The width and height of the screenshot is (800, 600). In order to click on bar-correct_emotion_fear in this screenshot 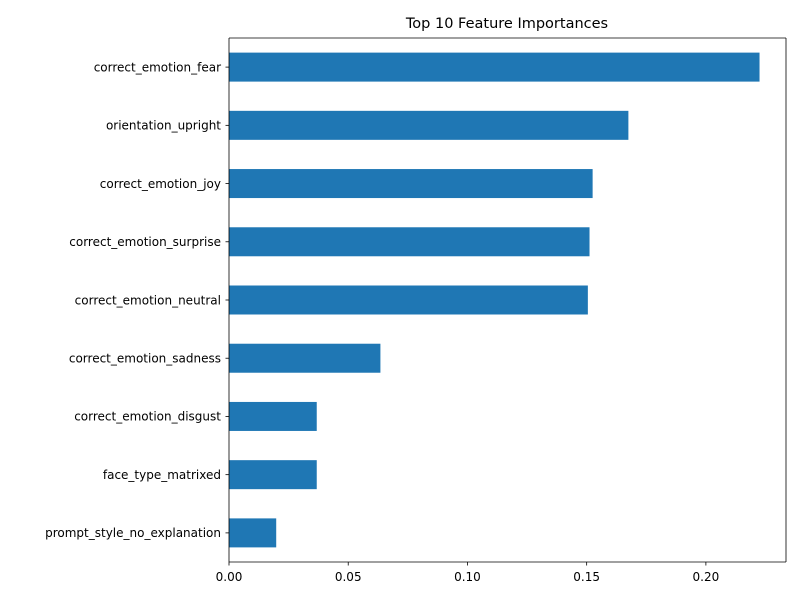, I will do `click(494, 67)`.